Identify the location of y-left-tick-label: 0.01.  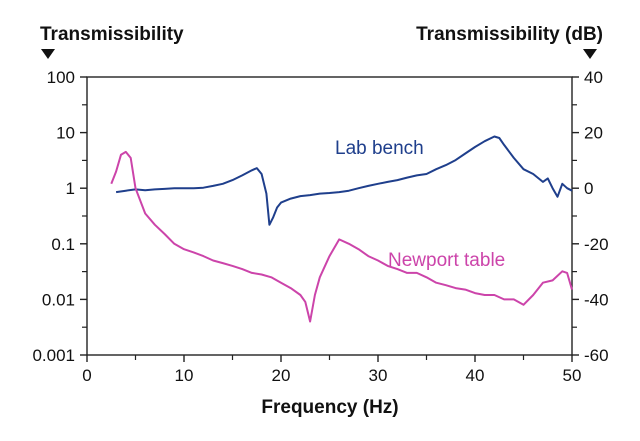
(58, 299).